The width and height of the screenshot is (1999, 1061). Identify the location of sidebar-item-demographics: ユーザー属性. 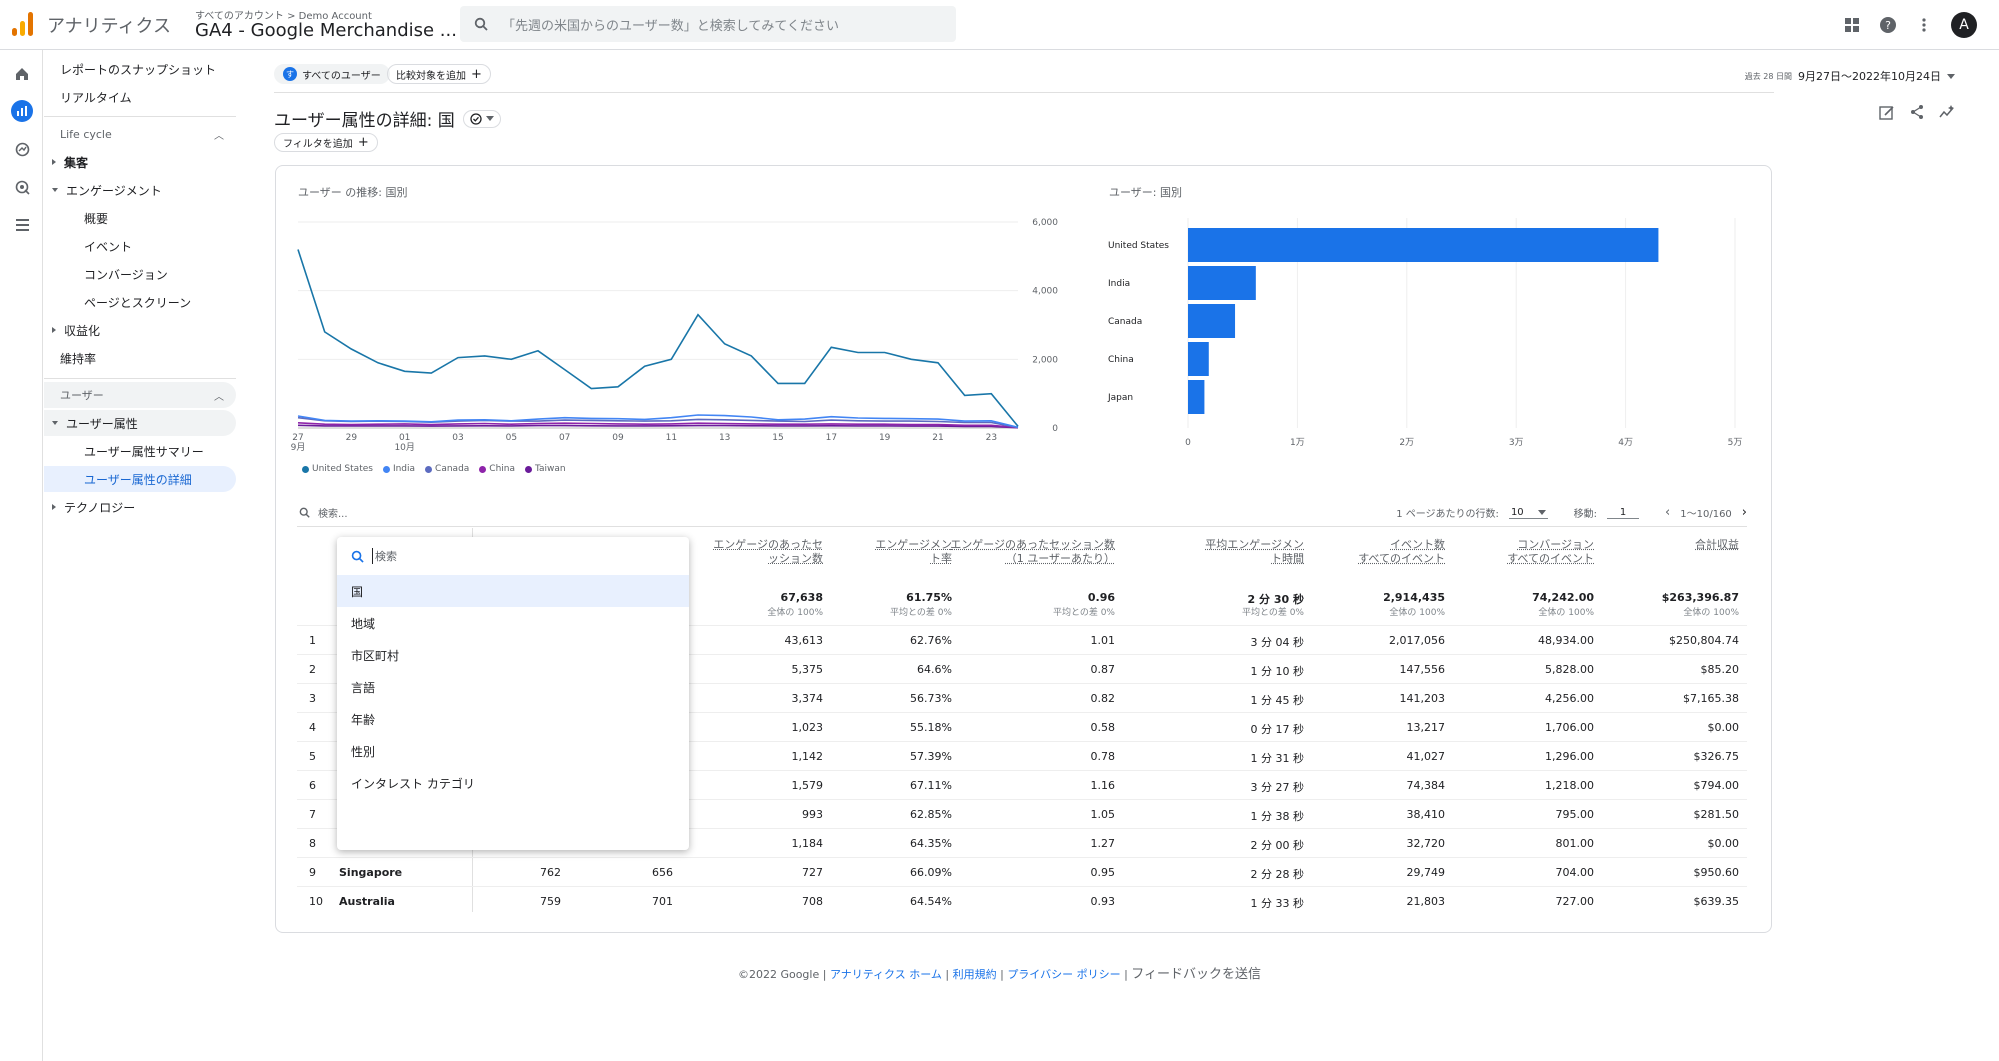
(140, 423).